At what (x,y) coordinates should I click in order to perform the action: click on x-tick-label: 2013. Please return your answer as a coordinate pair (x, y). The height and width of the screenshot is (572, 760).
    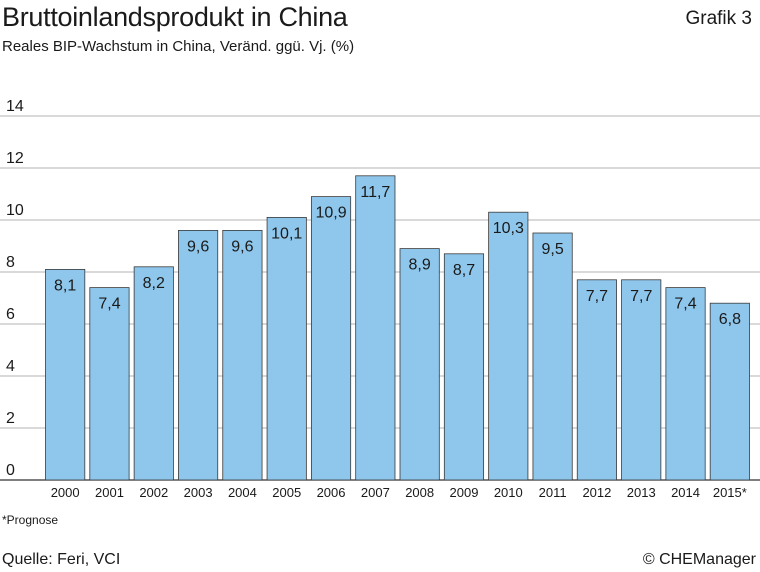
    Looking at the image, I should click on (641, 492).